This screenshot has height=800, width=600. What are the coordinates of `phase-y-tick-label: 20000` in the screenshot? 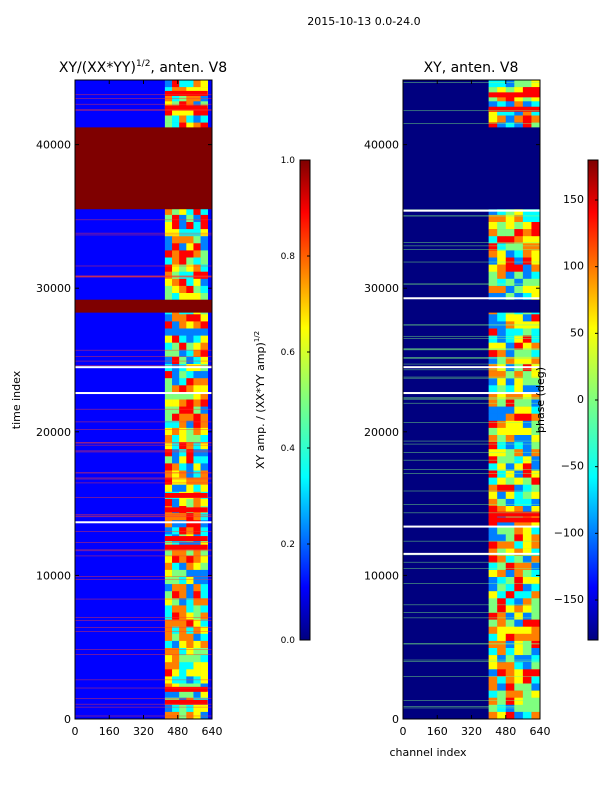 It's located at (381, 432).